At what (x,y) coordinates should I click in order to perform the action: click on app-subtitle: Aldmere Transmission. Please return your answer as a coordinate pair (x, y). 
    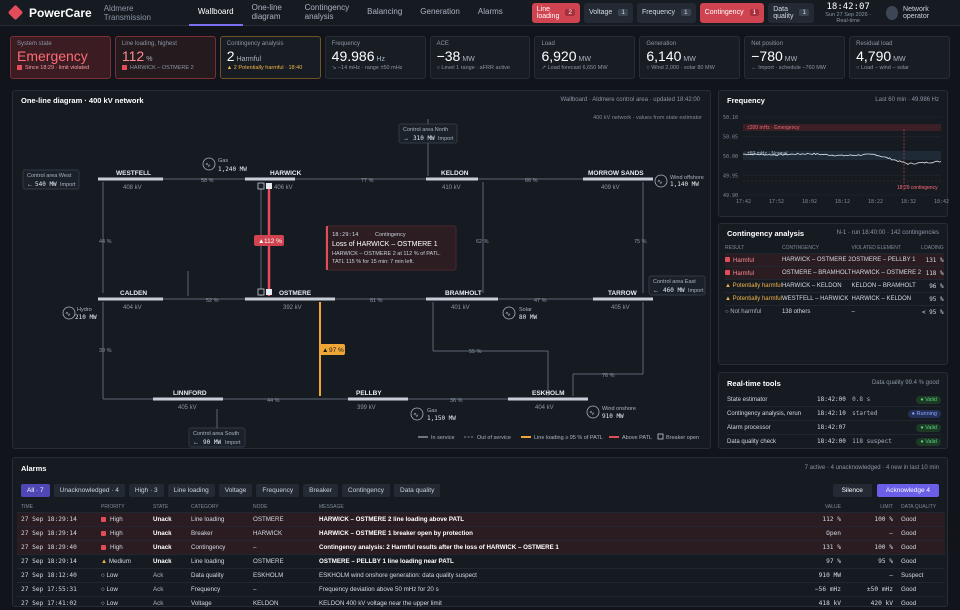
    Looking at the image, I should click on (137, 13).